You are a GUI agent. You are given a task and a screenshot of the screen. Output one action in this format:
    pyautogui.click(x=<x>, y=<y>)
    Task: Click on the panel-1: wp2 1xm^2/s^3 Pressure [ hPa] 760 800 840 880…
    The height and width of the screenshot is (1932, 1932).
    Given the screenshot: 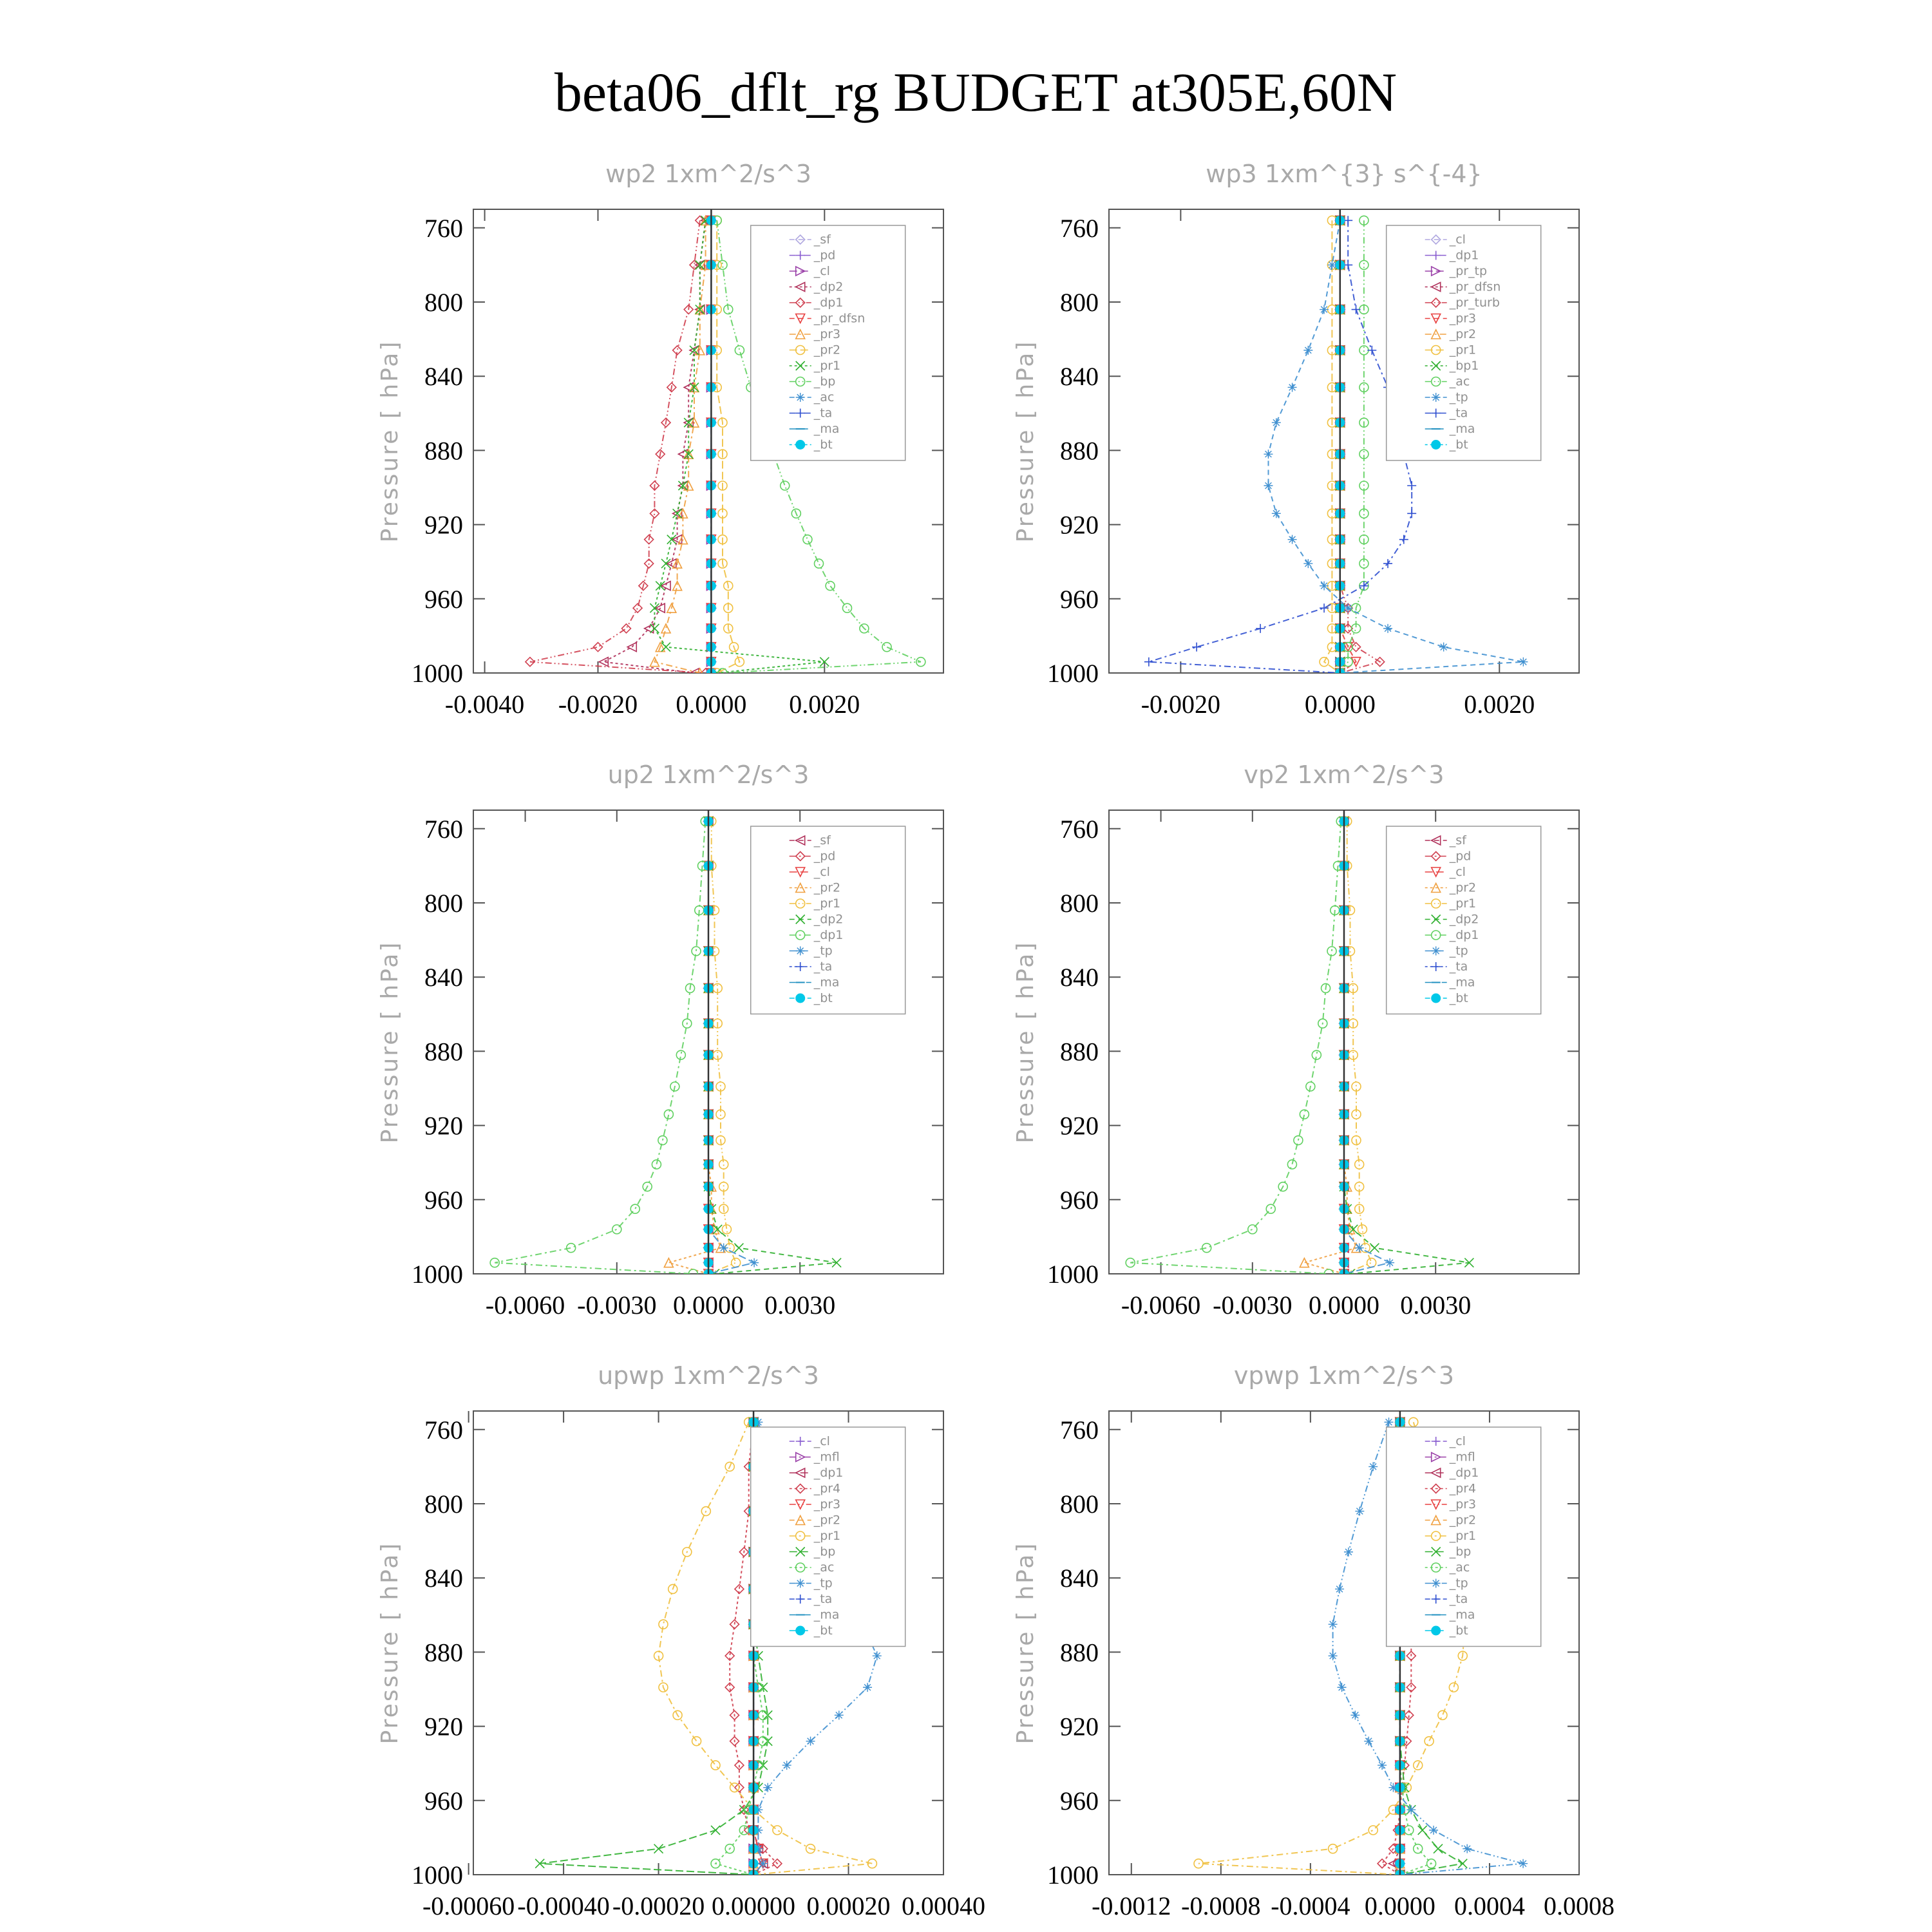 What is the action you would take?
    pyautogui.click(x=660, y=439)
    